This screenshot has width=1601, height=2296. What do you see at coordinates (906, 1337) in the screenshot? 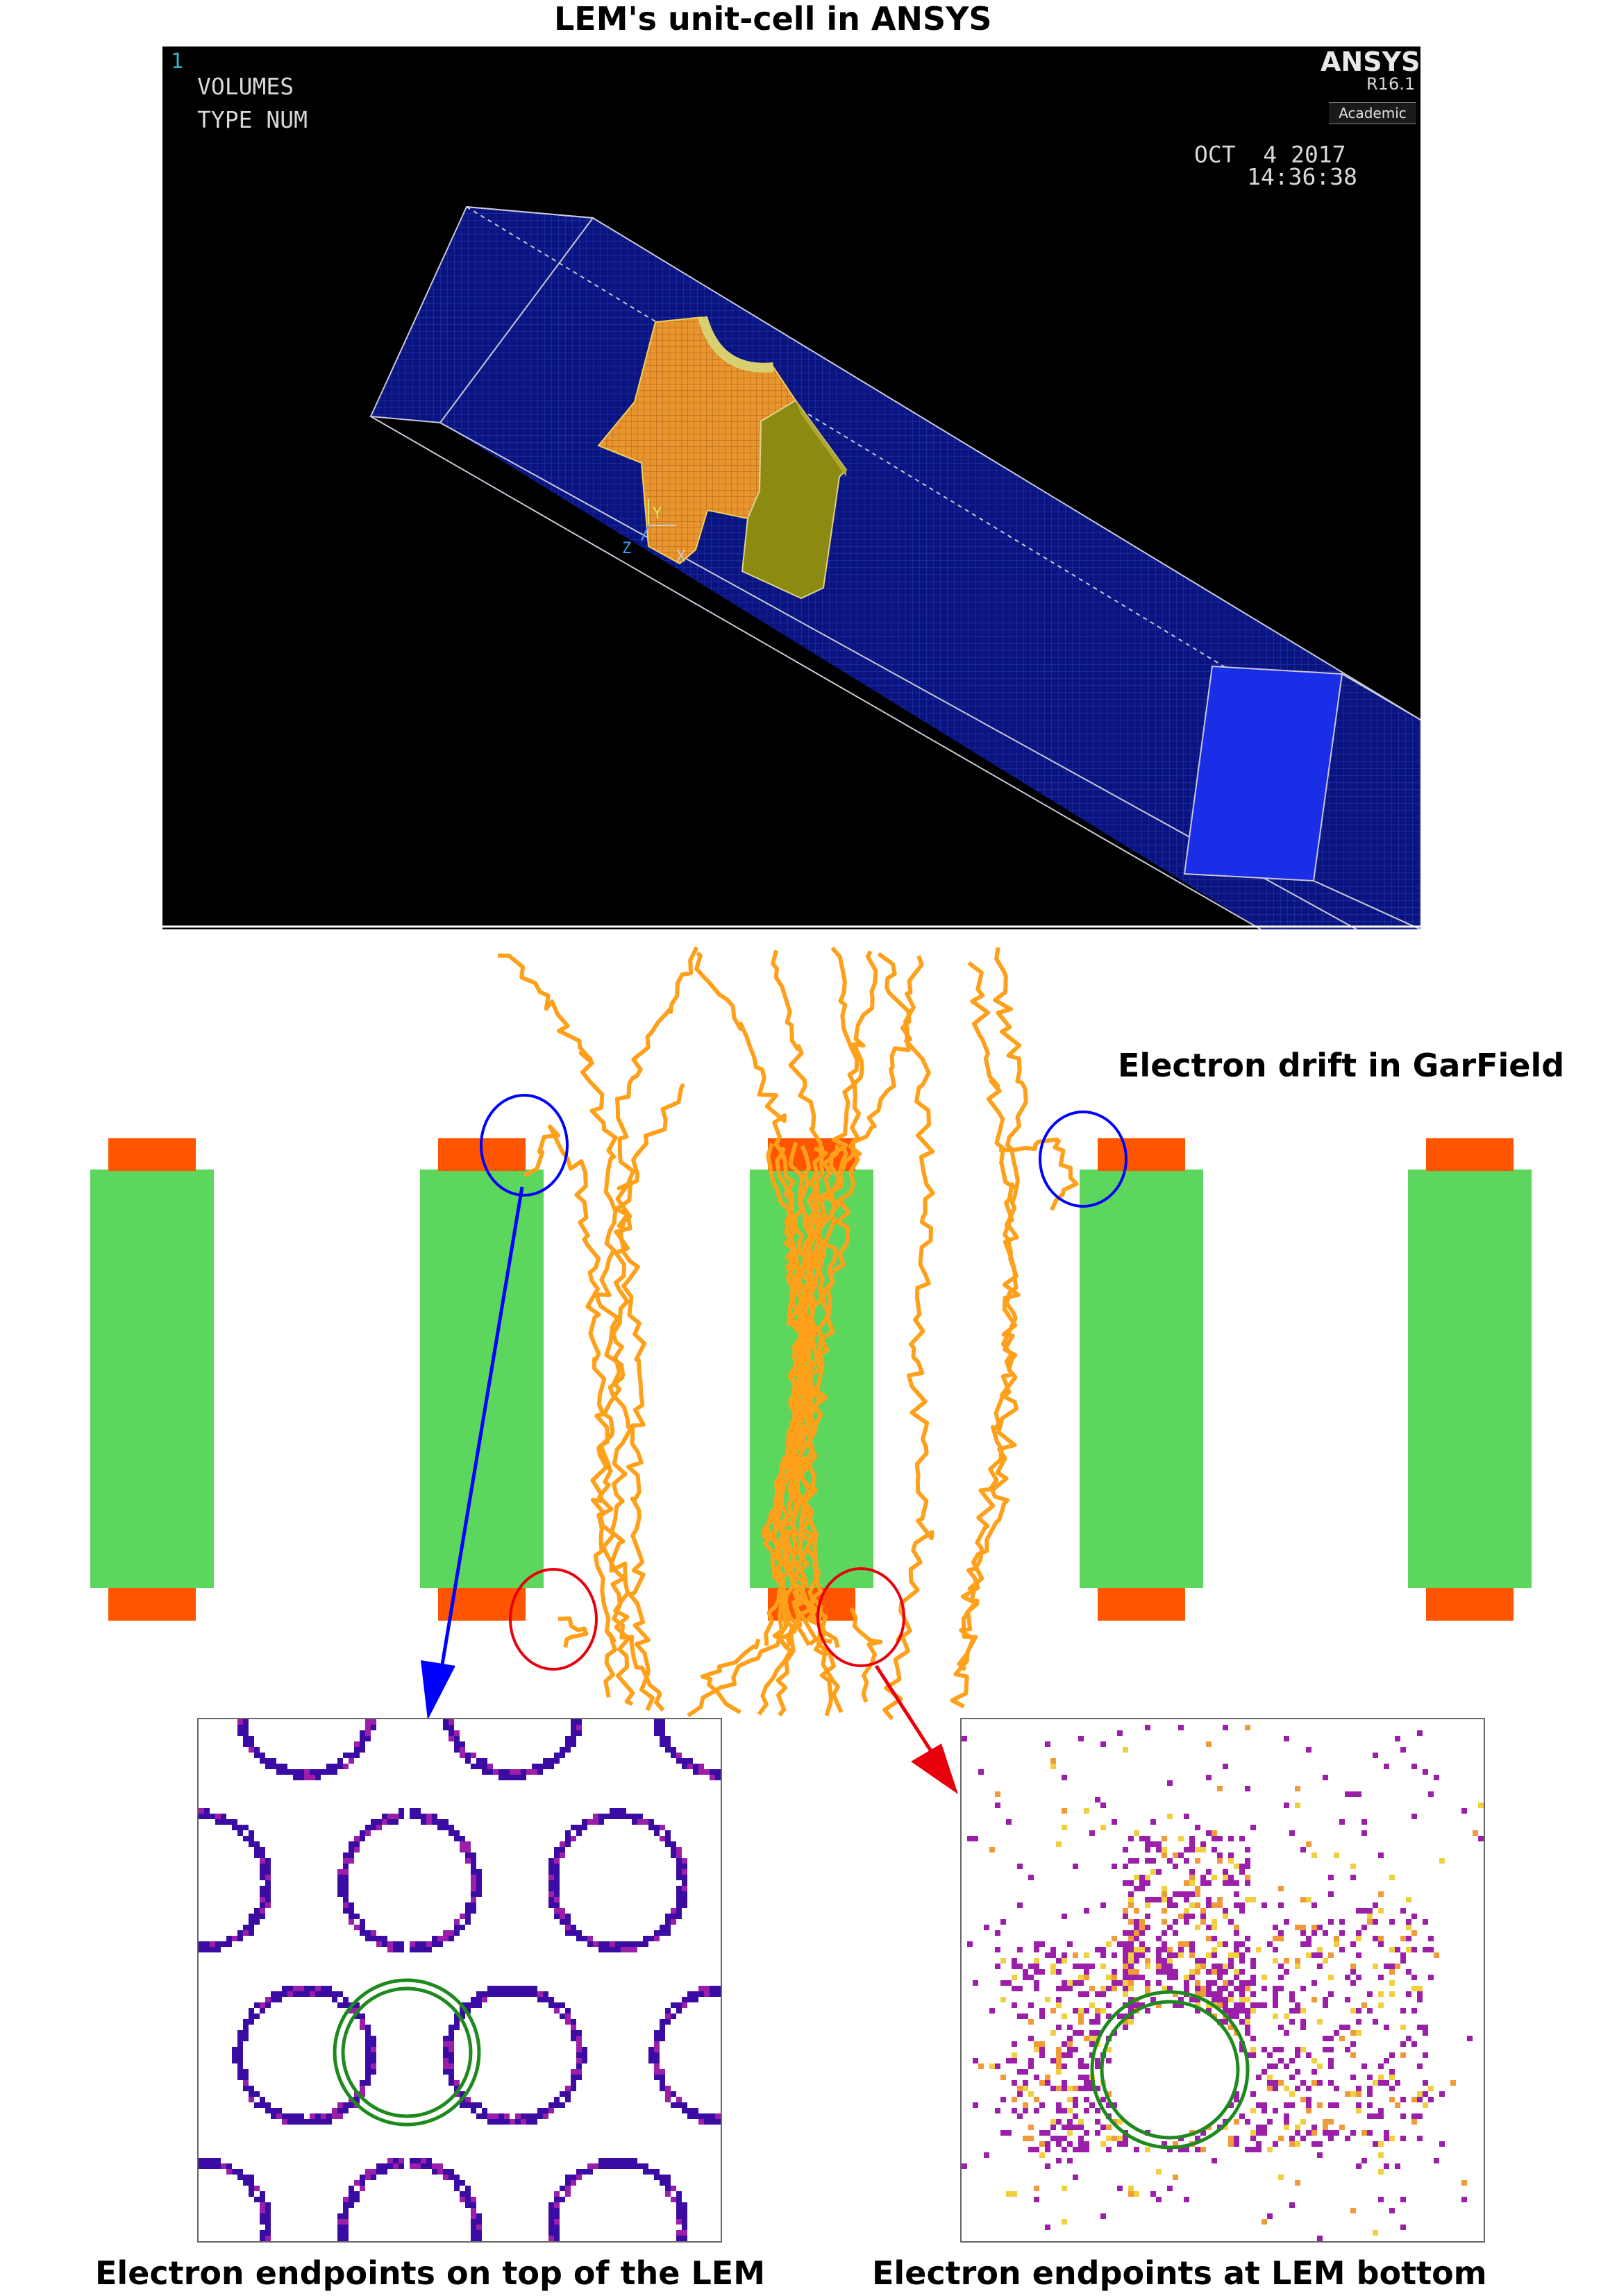
I see `electron-track` at bounding box center [906, 1337].